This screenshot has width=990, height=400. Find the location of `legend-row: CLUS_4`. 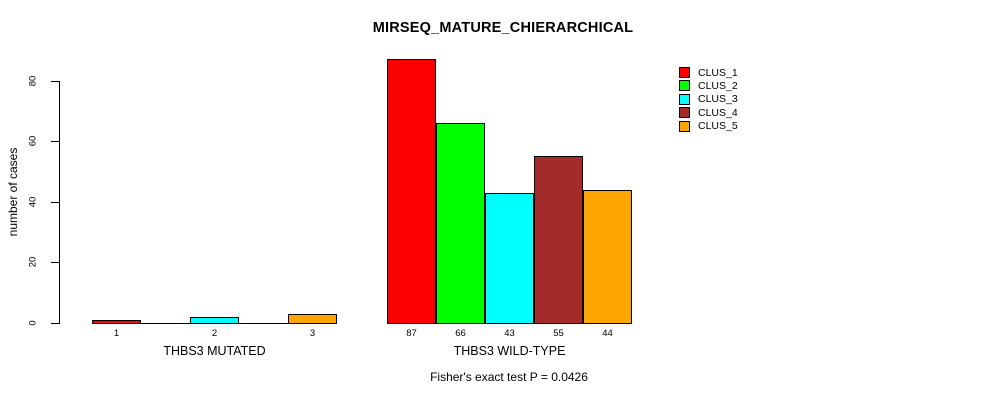

legend-row: CLUS_4 is located at coordinates (708, 112).